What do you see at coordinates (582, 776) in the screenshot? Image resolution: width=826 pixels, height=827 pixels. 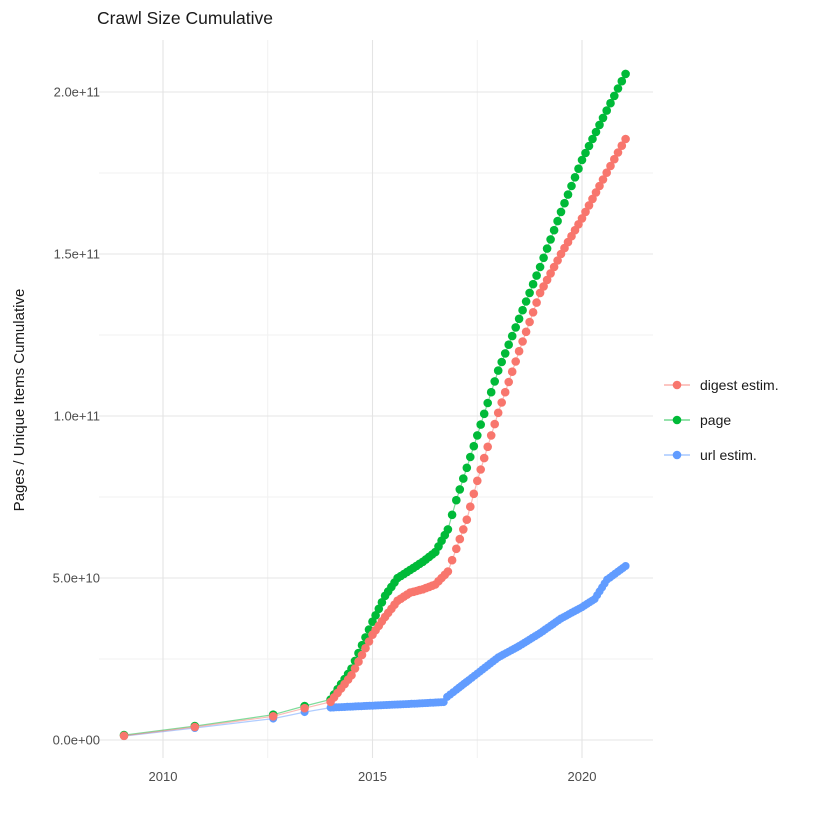 I see `x-tick-label: 2020` at bounding box center [582, 776].